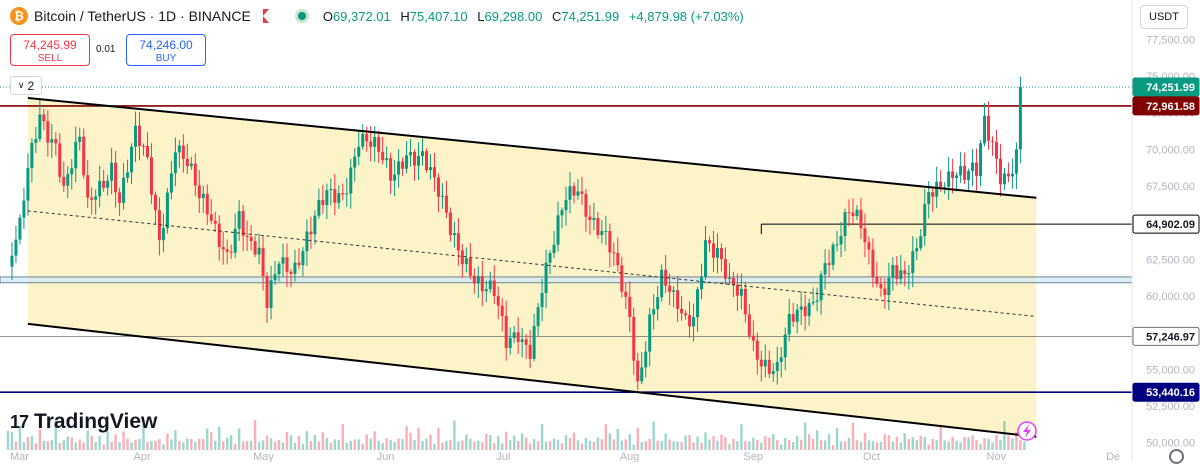  I want to click on change-value: +4,879.98 (+7.03%), so click(686, 16).